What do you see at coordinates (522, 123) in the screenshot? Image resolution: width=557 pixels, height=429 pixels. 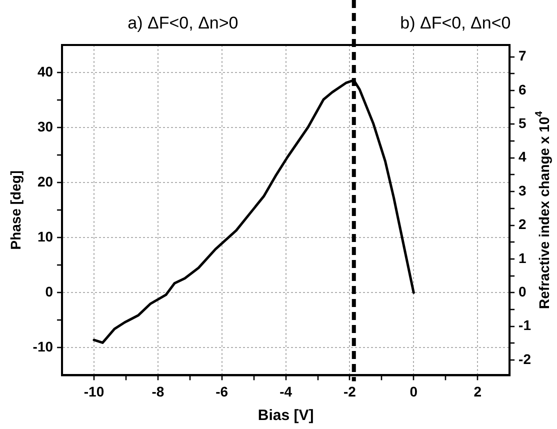 I see `y2-tick-label: 5` at bounding box center [522, 123].